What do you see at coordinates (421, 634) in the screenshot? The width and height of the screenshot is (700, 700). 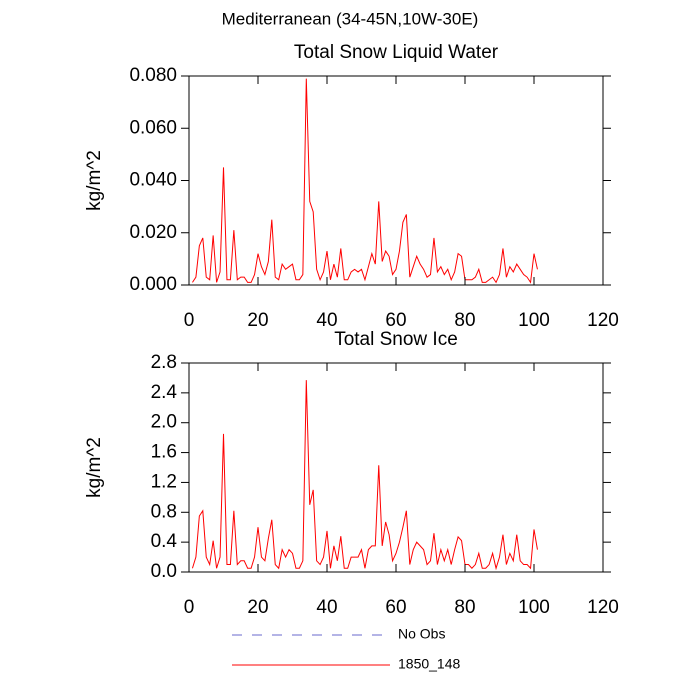 I see `legend-label: No Obs` at bounding box center [421, 634].